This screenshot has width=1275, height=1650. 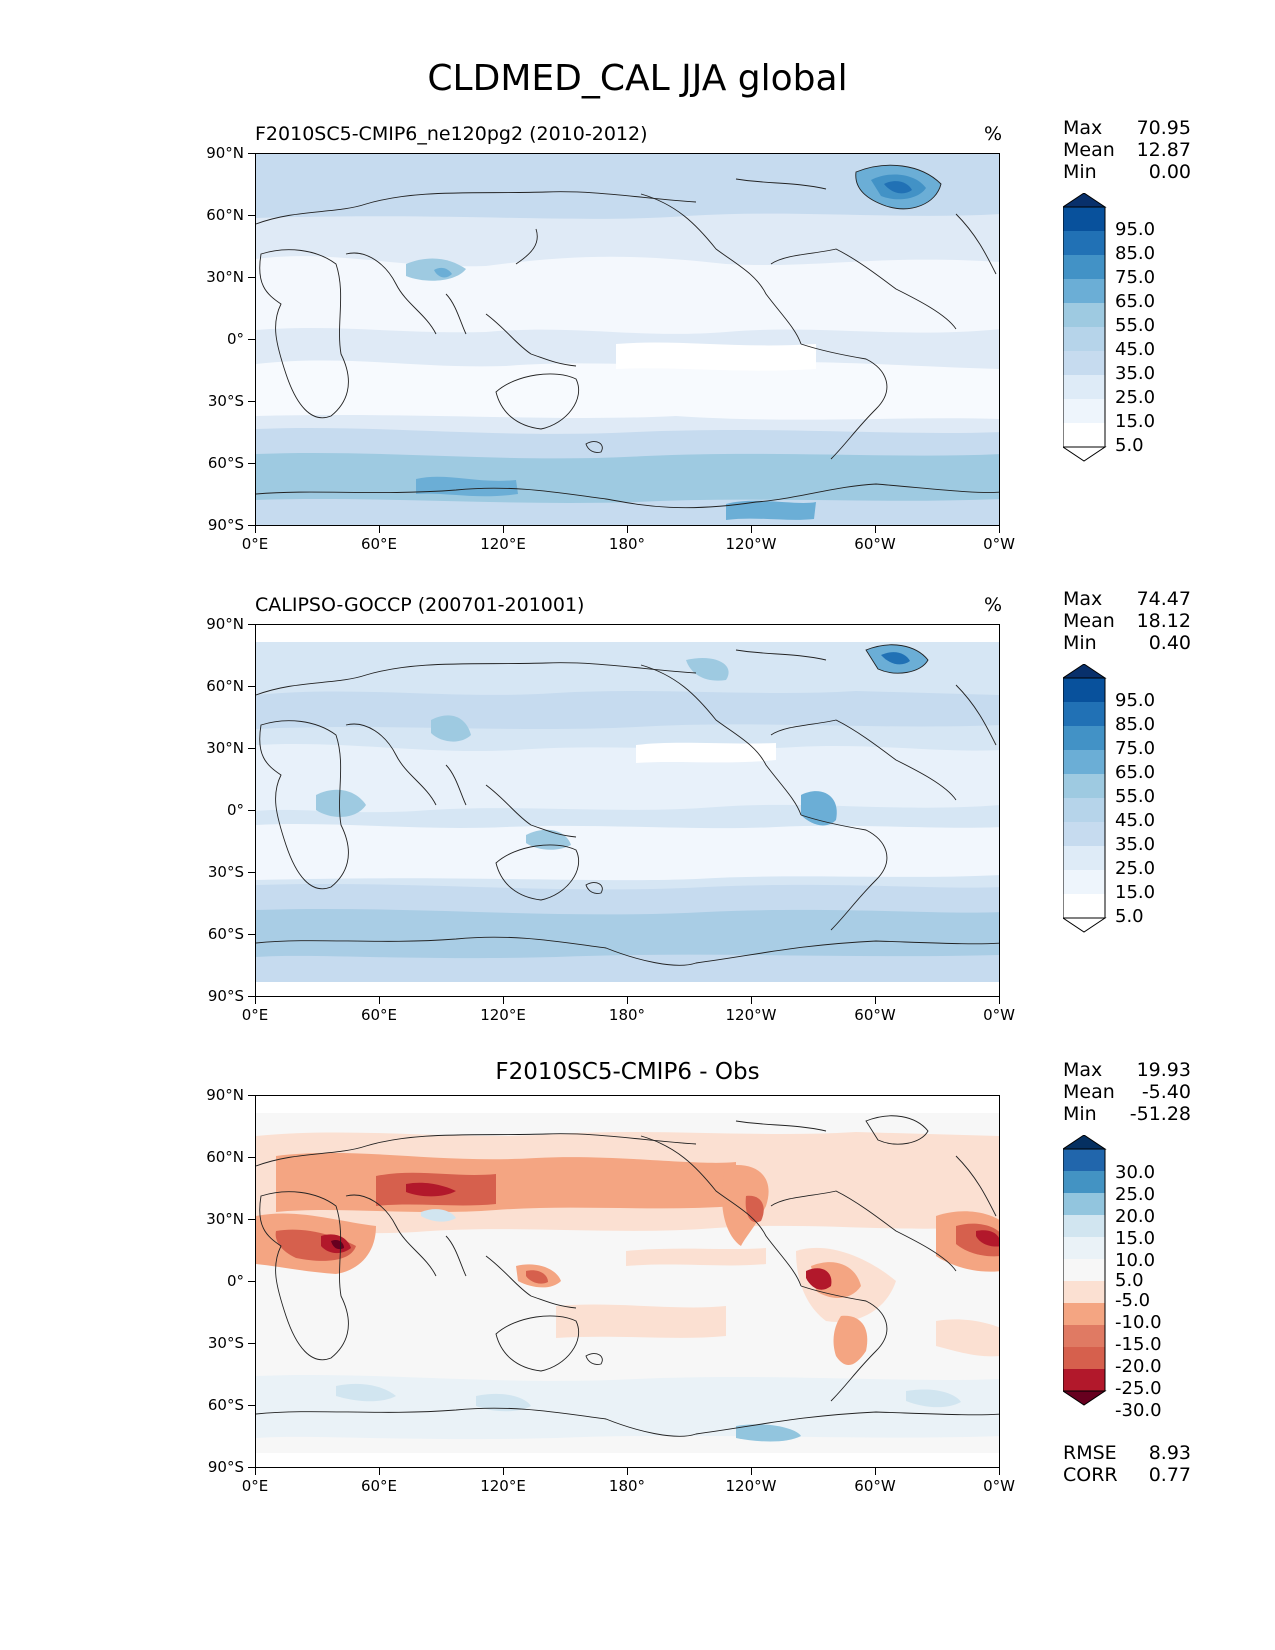 I want to click on colorbar-label: 30.0, so click(x=1135, y=1172).